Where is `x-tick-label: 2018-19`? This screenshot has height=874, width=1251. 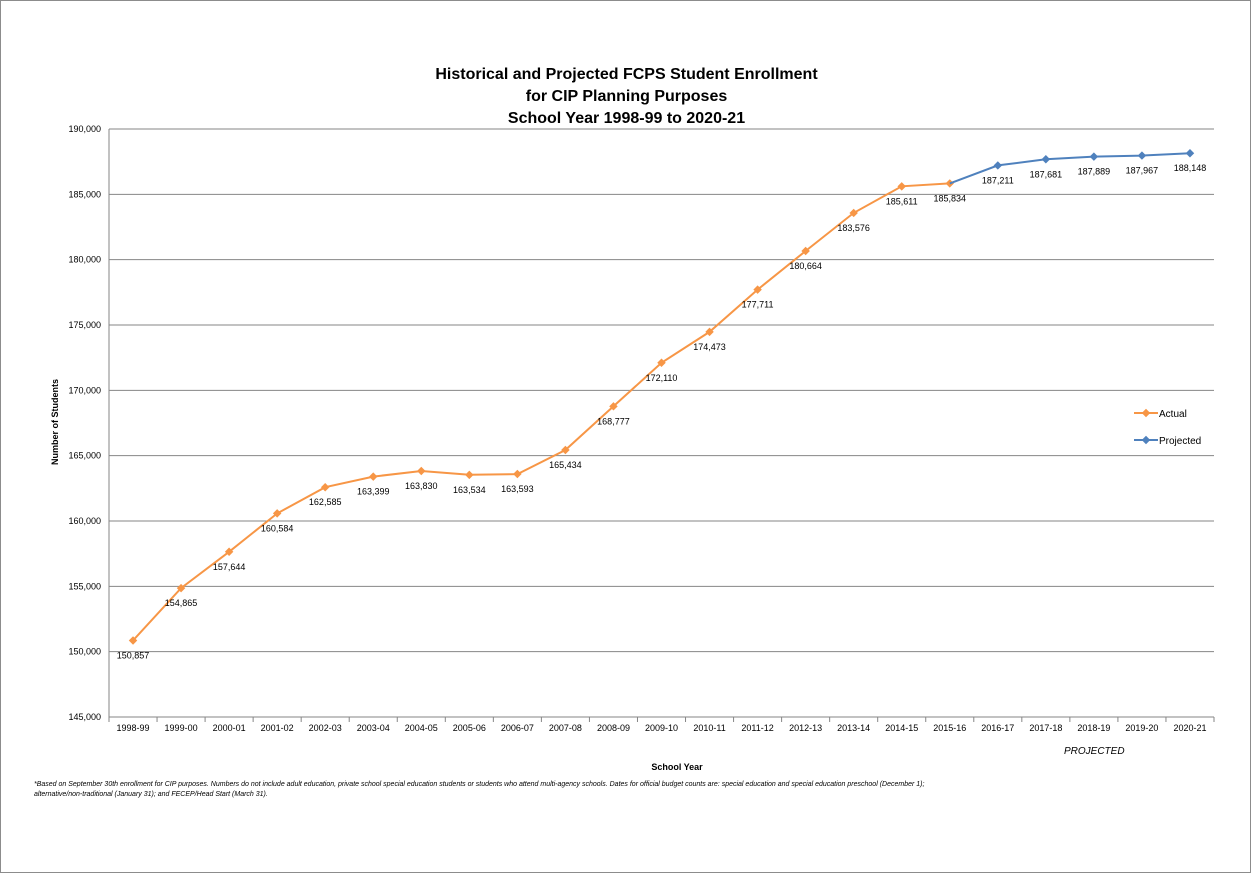
x-tick-label: 2018-19 is located at coordinates (1093, 728).